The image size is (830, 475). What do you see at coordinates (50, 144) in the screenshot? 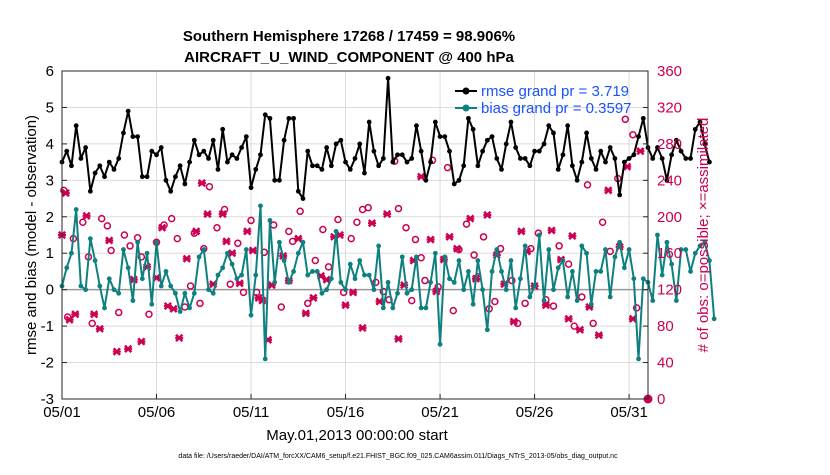
I see `y-tick-label-left: 4` at bounding box center [50, 144].